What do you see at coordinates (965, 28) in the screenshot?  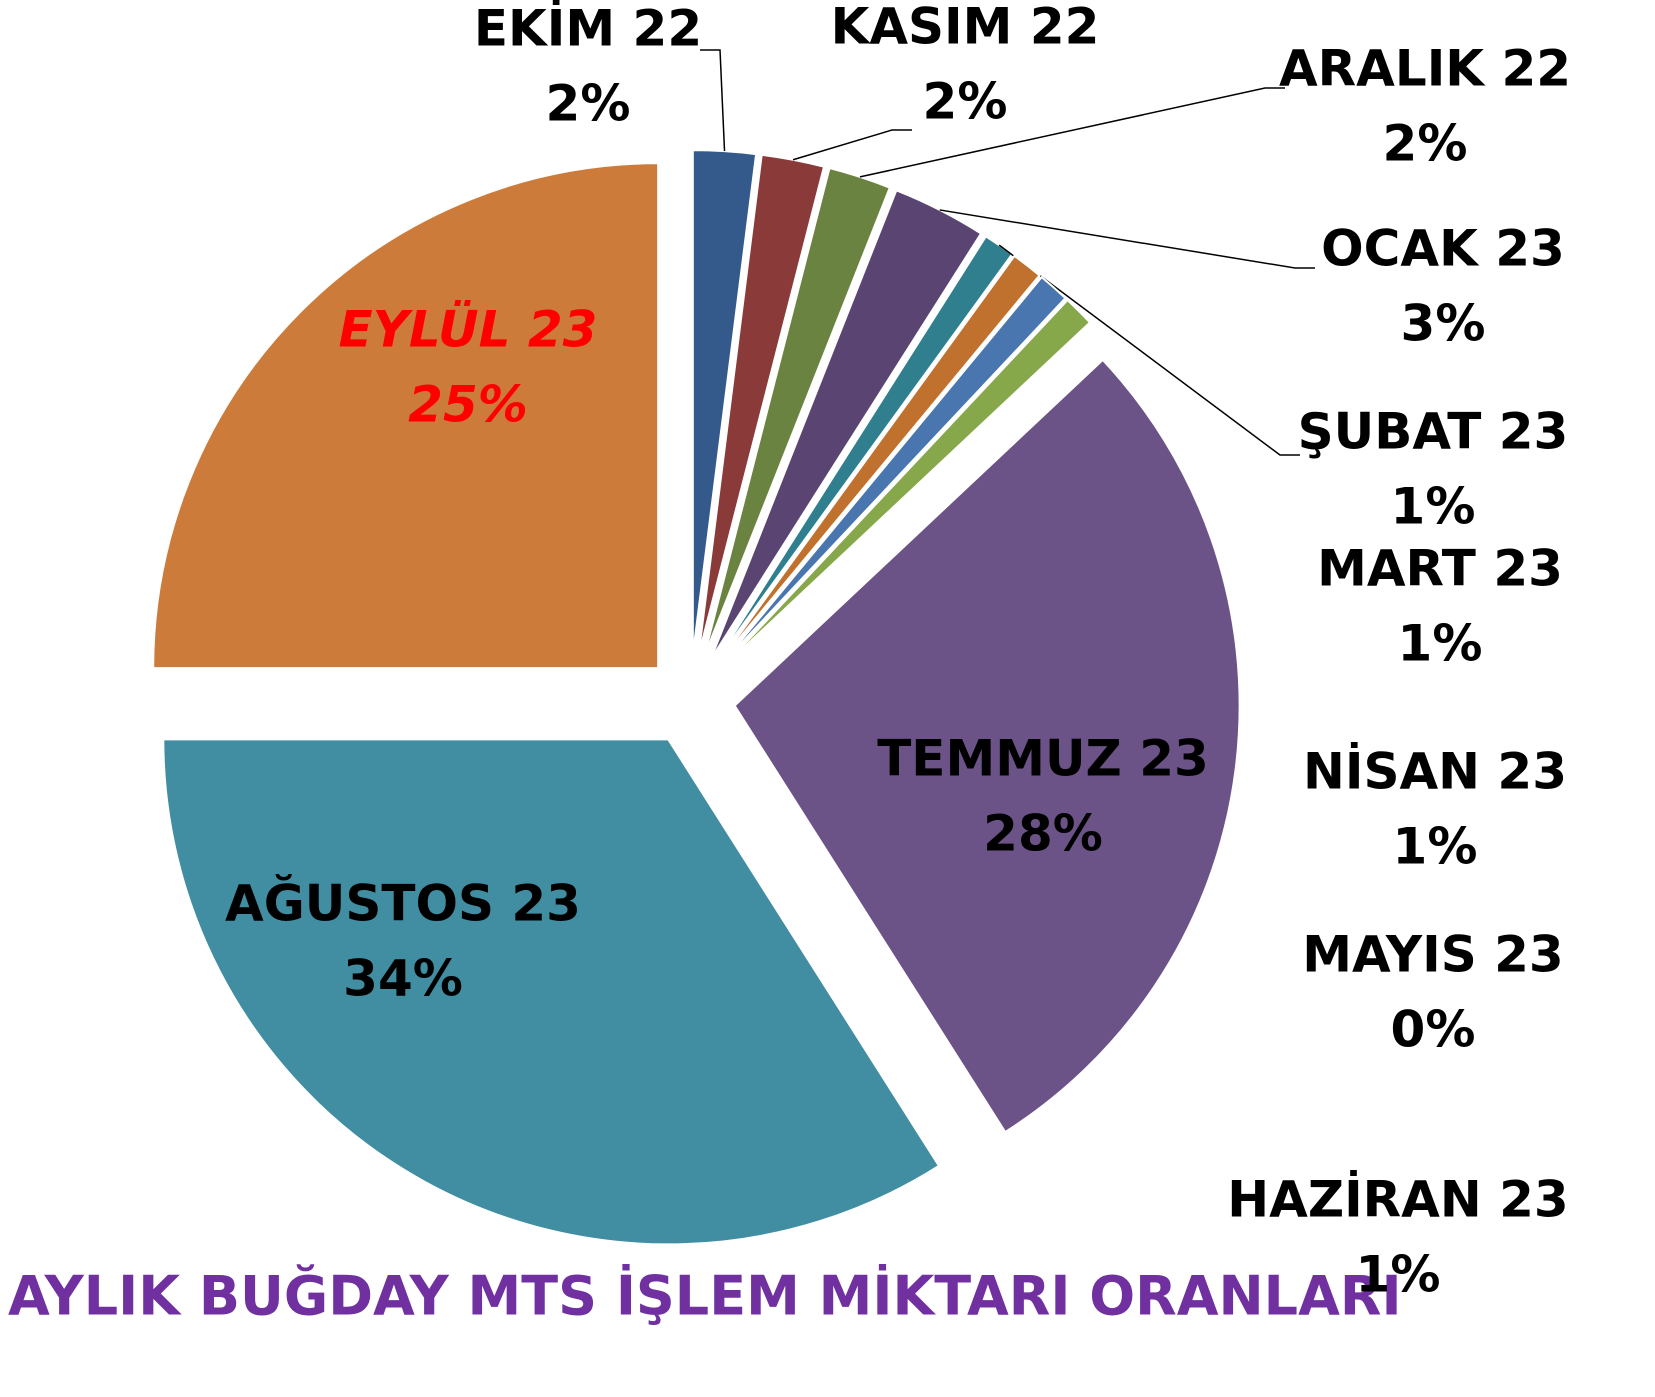 I see `slice-label: KASIM 22` at bounding box center [965, 28].